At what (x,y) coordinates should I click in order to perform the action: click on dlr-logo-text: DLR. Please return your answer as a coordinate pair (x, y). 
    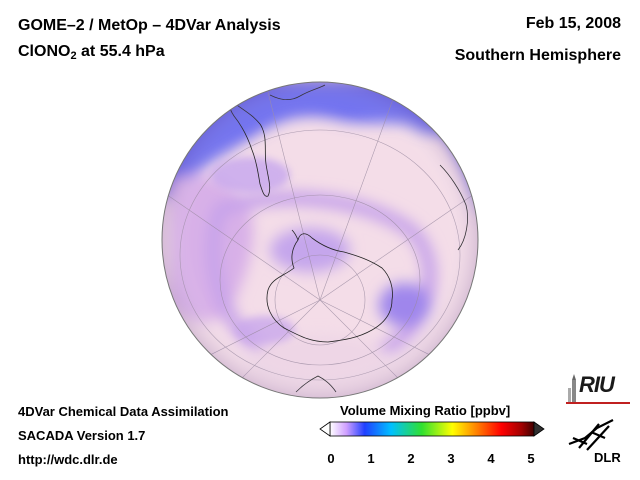
    Looking at the image, I should click on (607, 457).